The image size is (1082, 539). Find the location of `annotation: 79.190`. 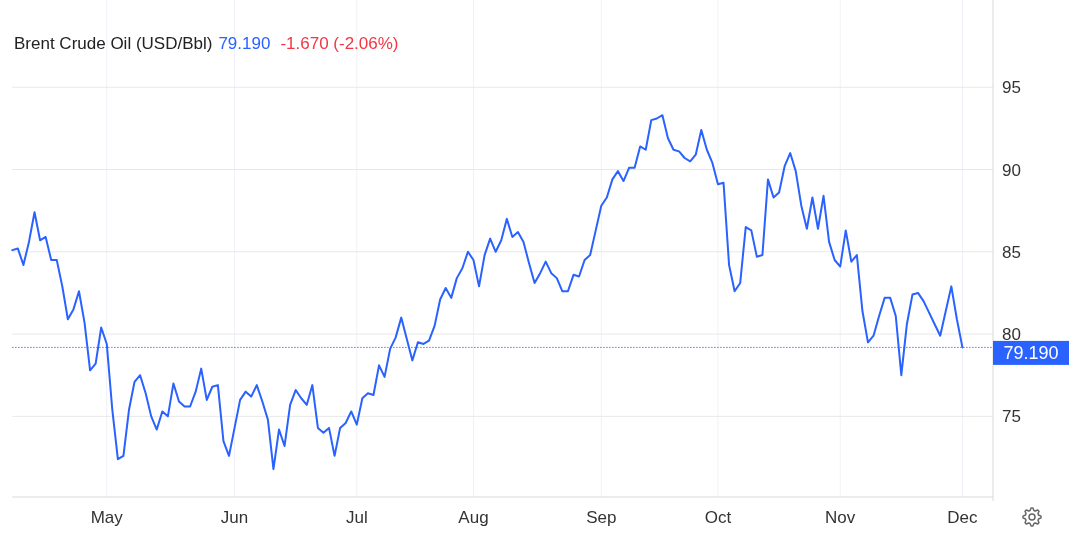

annotation: 79.190 is located at coordinates (244, 43).